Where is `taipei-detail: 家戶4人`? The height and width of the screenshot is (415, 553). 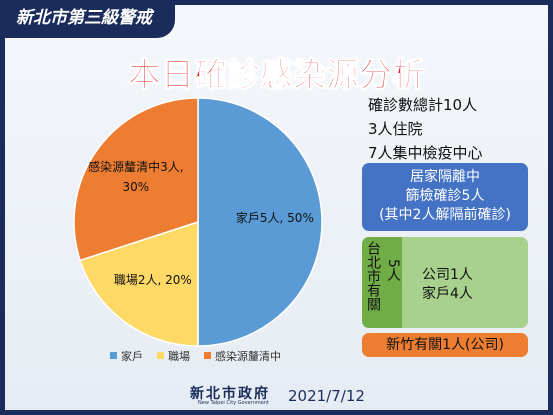
taipei-detail: 家戶4人 is located at coordinates (447, 294).